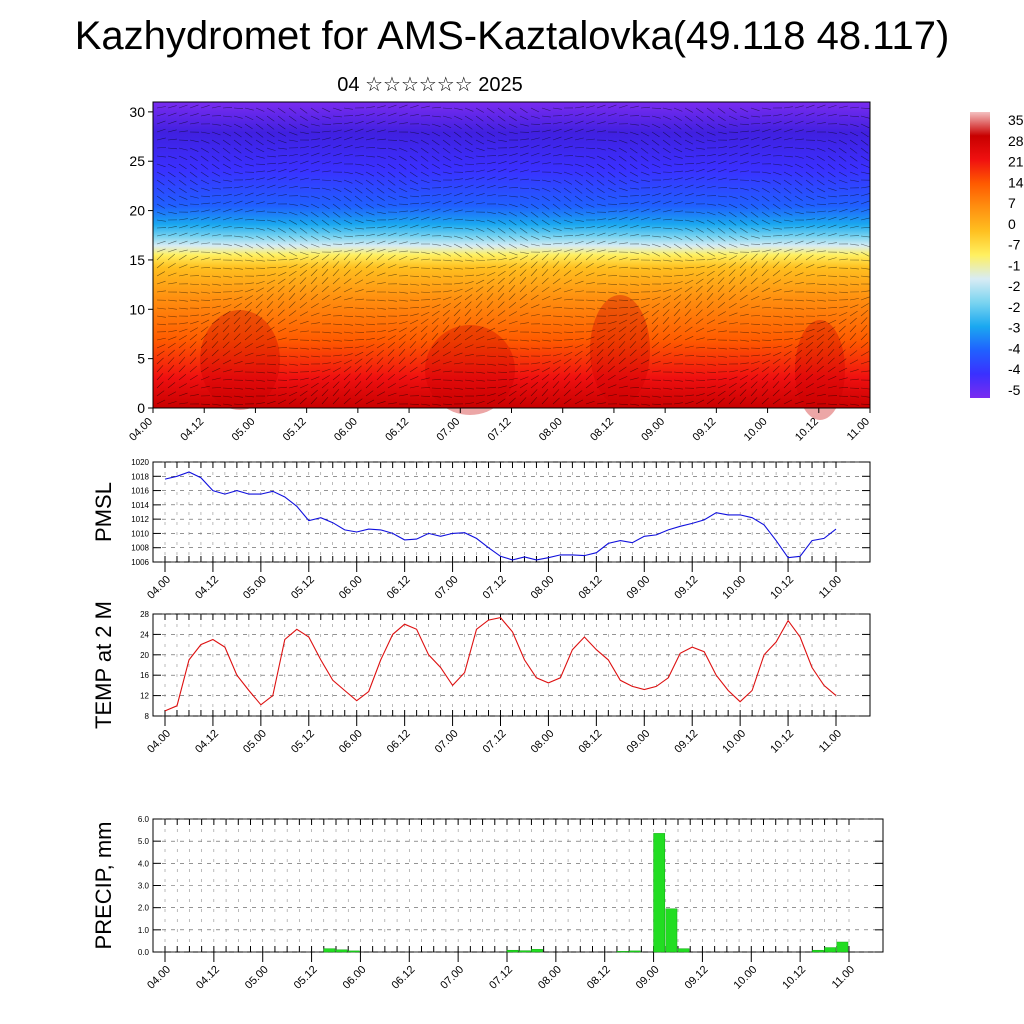 Image resolution: width=1024 pixels, height=1024 pixels. Describe the element at coordinates (820, 370) in the screenshot. I see `heatmap-warm-cell` at that location.